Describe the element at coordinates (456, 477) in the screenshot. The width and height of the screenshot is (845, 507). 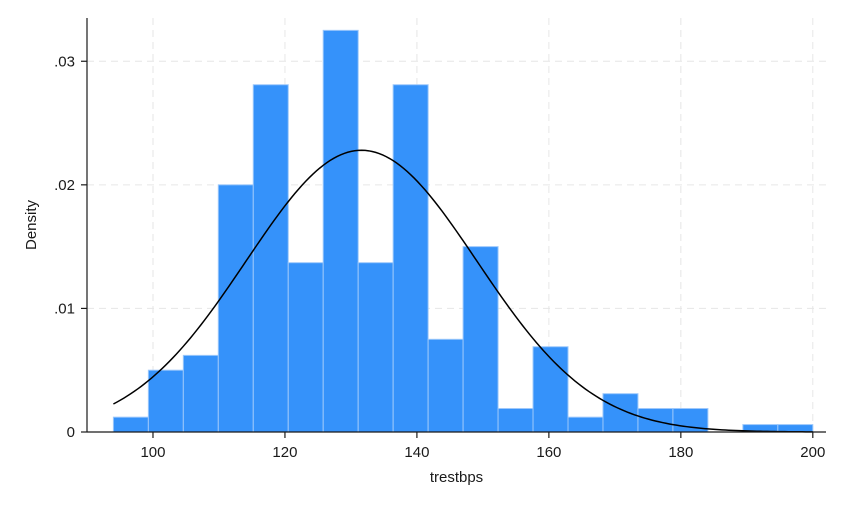
I see `x-axis-title: trestbps` at that location.